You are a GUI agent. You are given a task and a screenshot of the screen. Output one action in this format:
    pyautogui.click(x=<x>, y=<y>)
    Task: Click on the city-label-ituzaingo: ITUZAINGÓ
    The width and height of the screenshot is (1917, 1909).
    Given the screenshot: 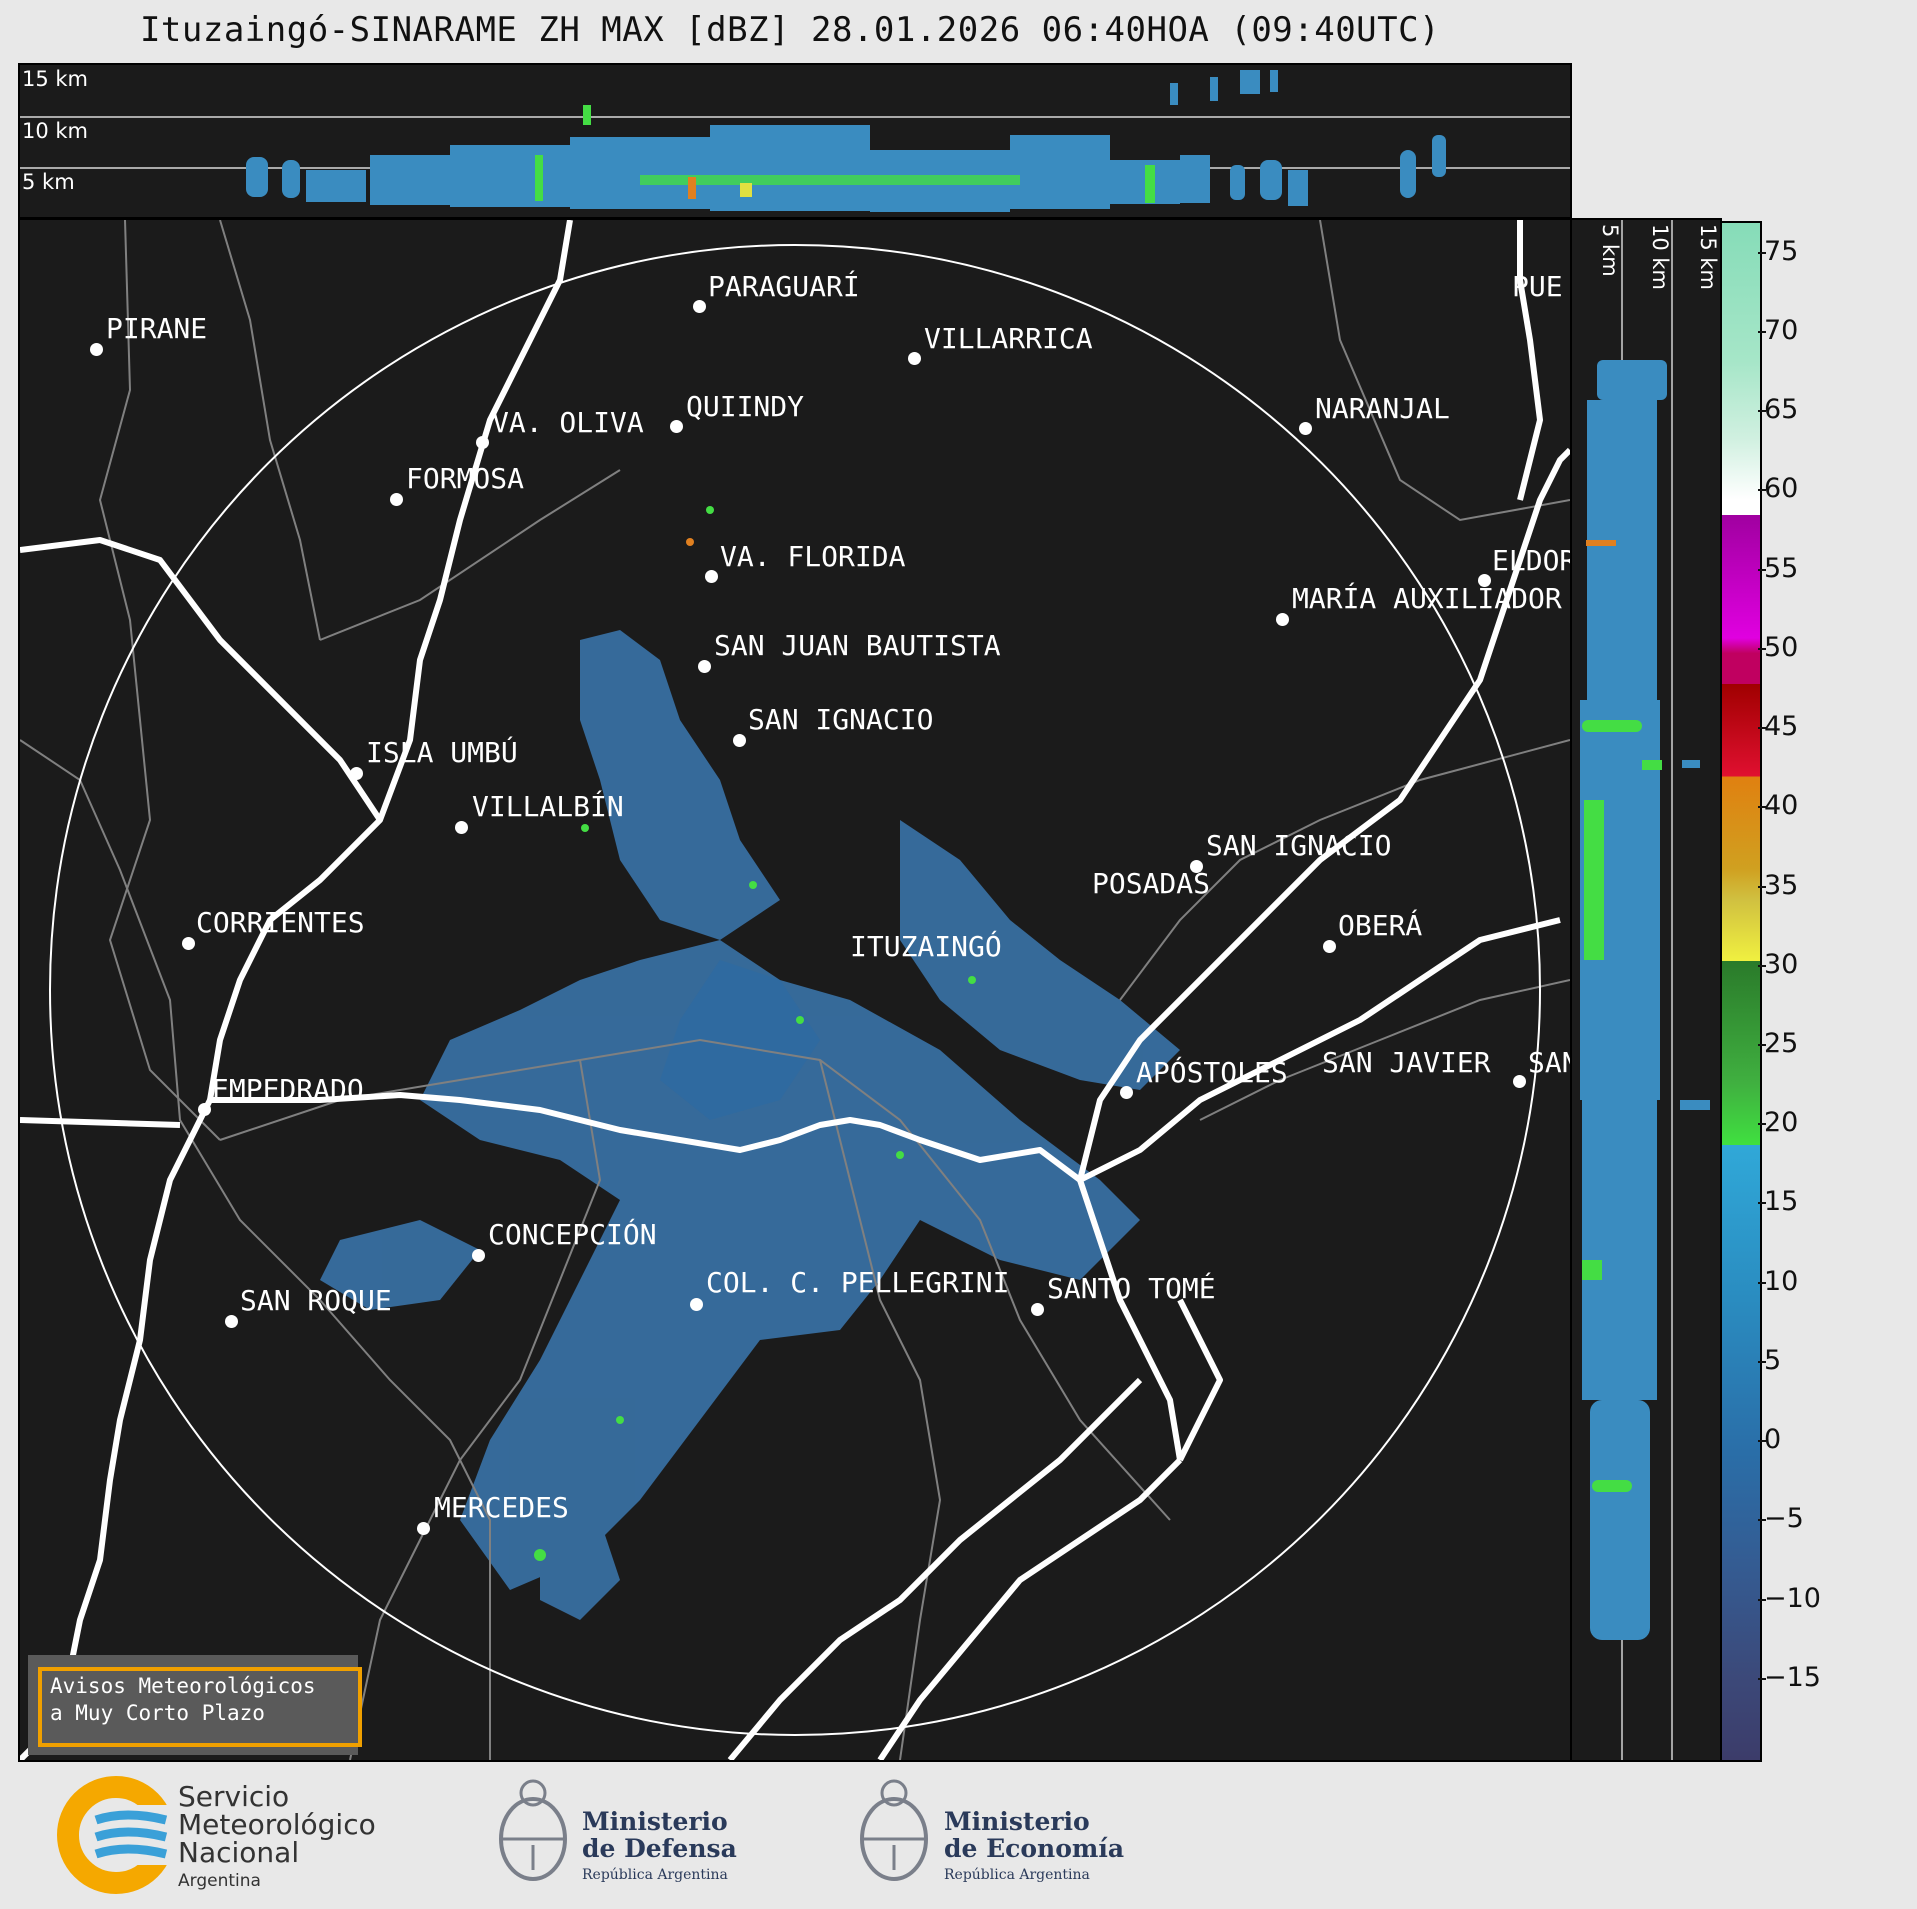 What is the action you would take?
    pyautogui.click(x=926, y=946)
    